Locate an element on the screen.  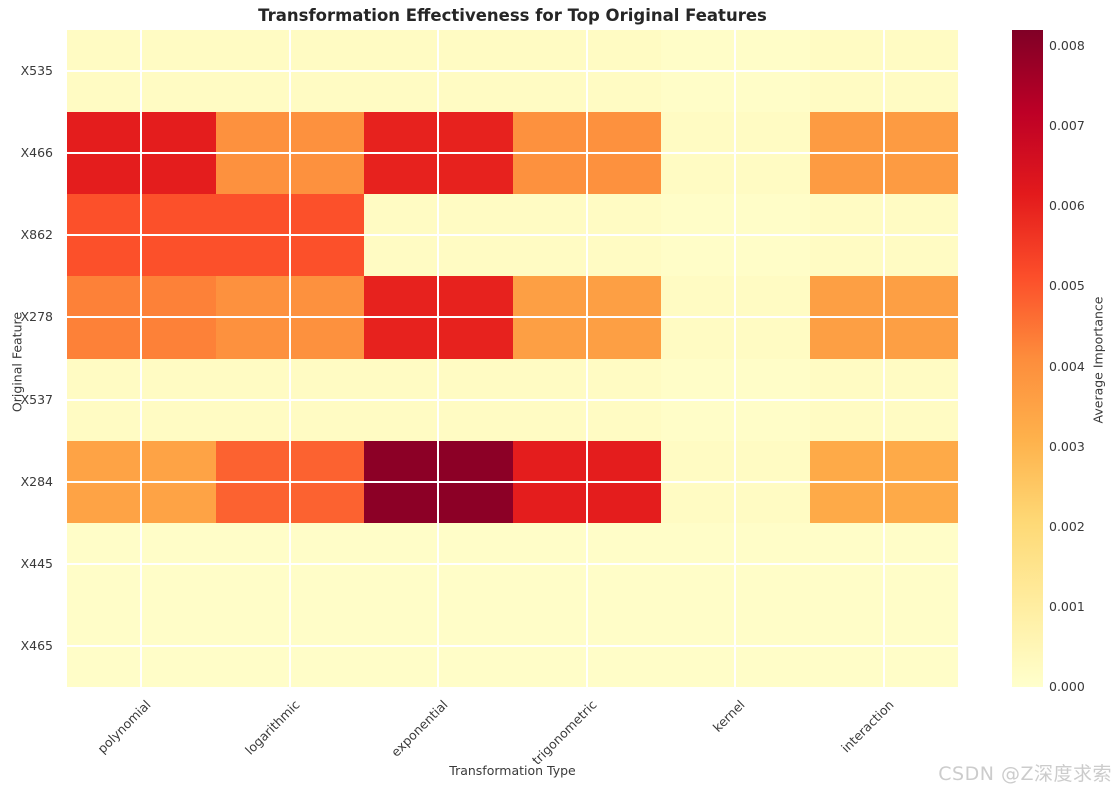
x-tick-label: trigonometric is located at coordinates (564, 732).